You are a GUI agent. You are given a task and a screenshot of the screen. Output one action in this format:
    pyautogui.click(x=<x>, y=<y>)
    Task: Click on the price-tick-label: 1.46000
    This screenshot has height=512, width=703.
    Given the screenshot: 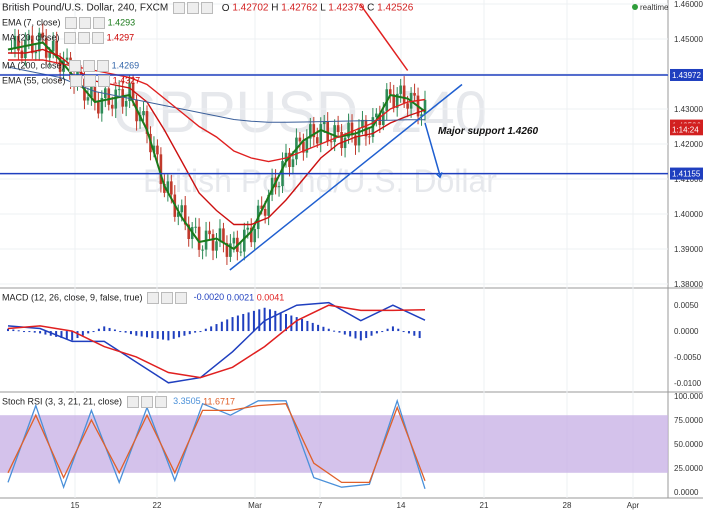 What is the action you would take?
    pyautogui.click(x=688, y=4)
    